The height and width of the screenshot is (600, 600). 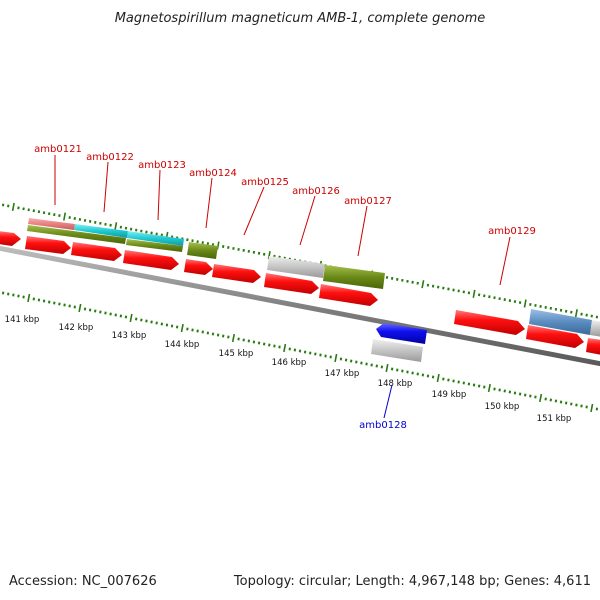 I want to click on kbp-label: 141 kbp, so click(x=22, y=320).